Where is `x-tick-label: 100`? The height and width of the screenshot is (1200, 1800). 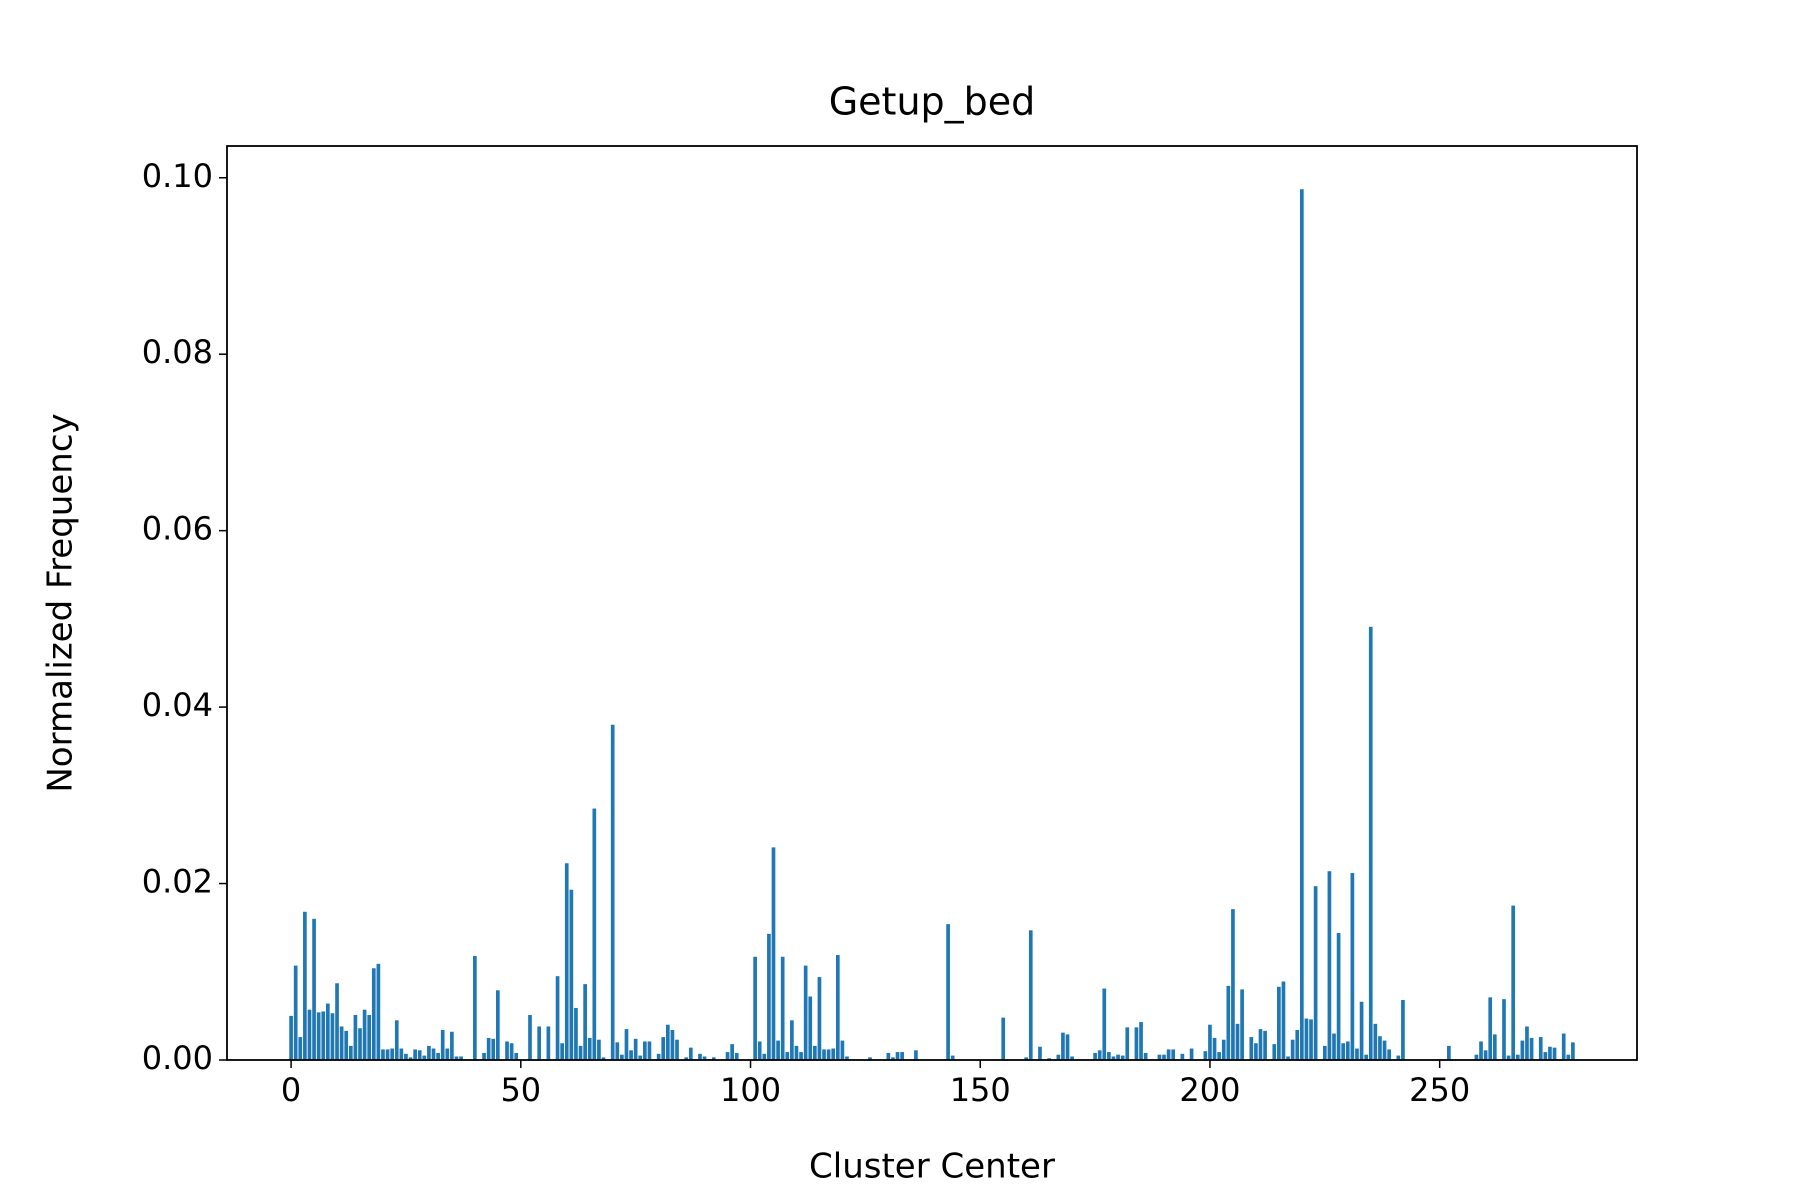
x-tick-label: 100 is located at coordinates (750, 1090).